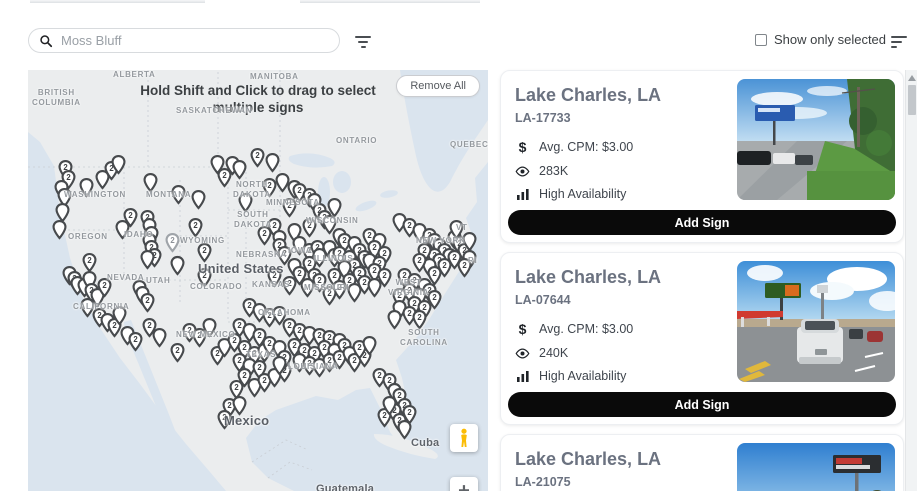  I want to click on show-only-selected-checkbox, so click(761, 39).